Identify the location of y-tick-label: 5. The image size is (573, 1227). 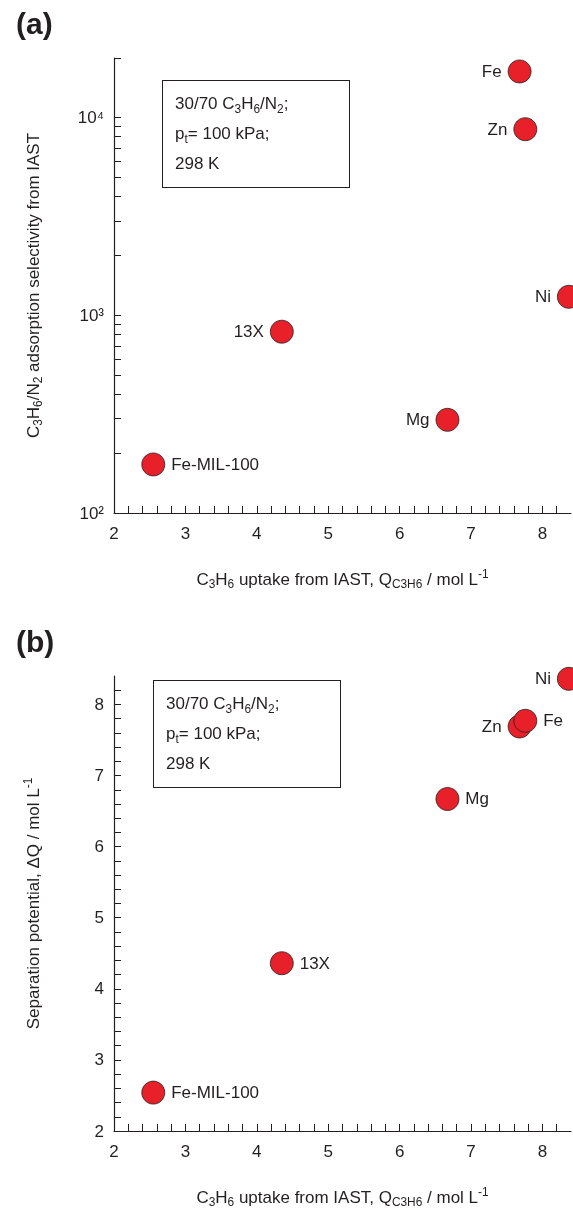
(99, 918).